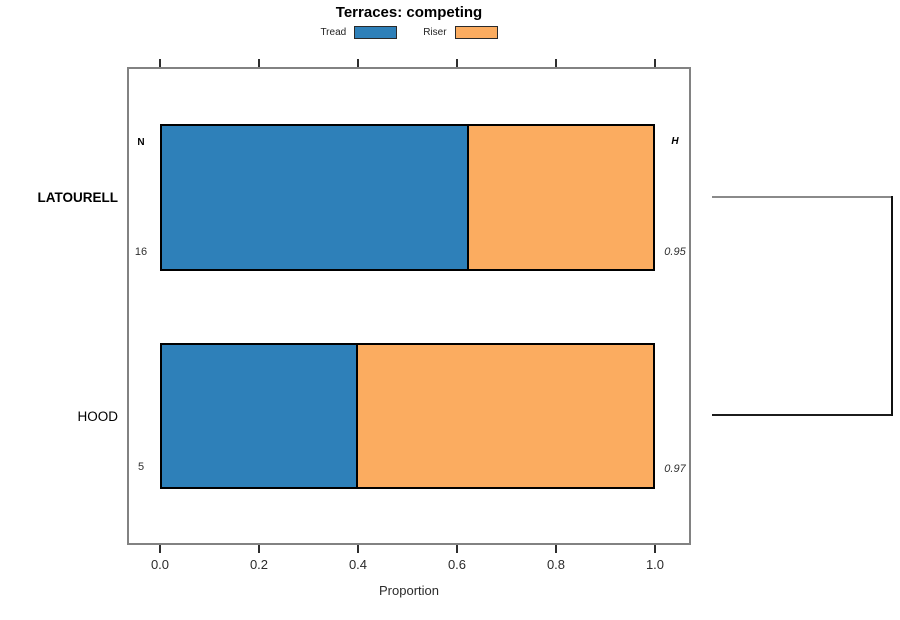 The image size is (900, 620). I want to click on category-label-hood: HOOD, so click(98, 416).